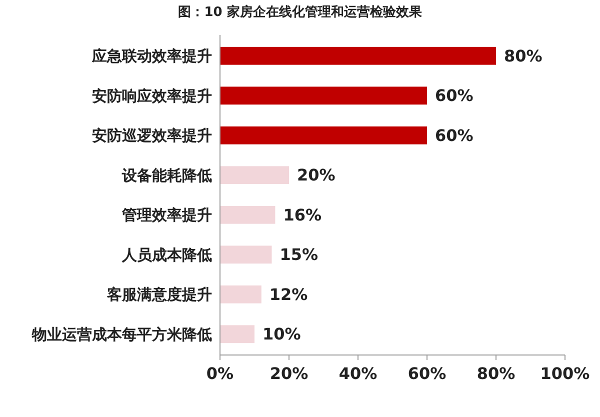  I want to click on data-label: 16%, so click(302, 214).